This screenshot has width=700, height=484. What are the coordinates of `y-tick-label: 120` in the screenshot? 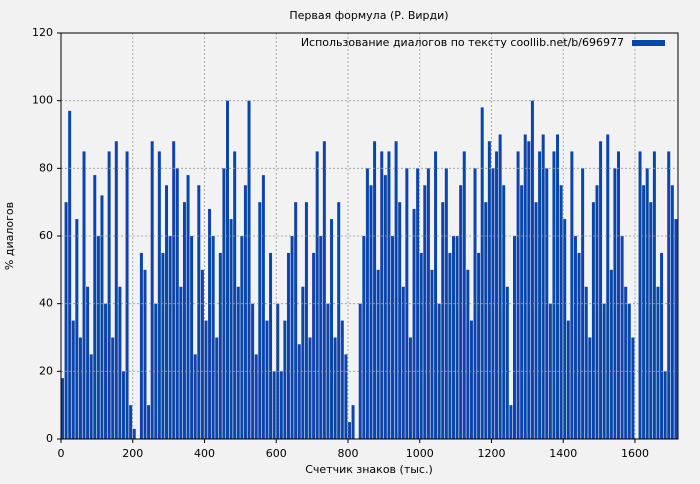 It's located at (42, 32).